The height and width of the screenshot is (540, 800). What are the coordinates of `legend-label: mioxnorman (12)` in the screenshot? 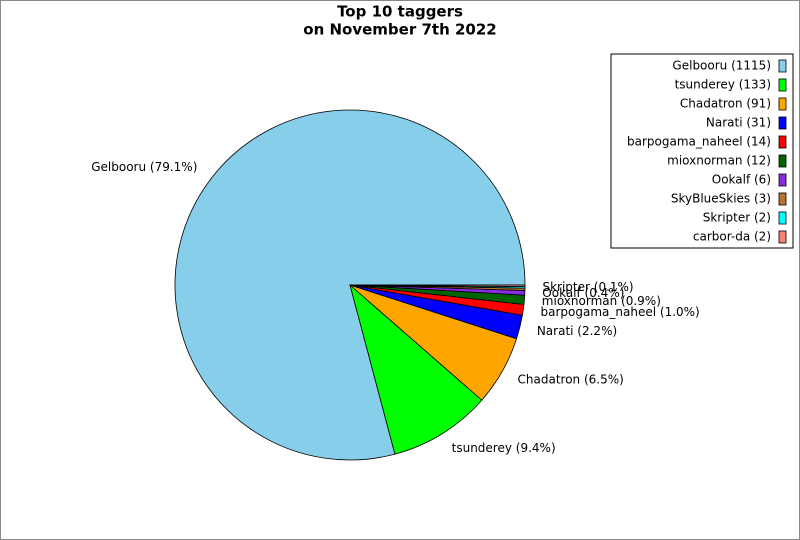 It's located at (719, 161).